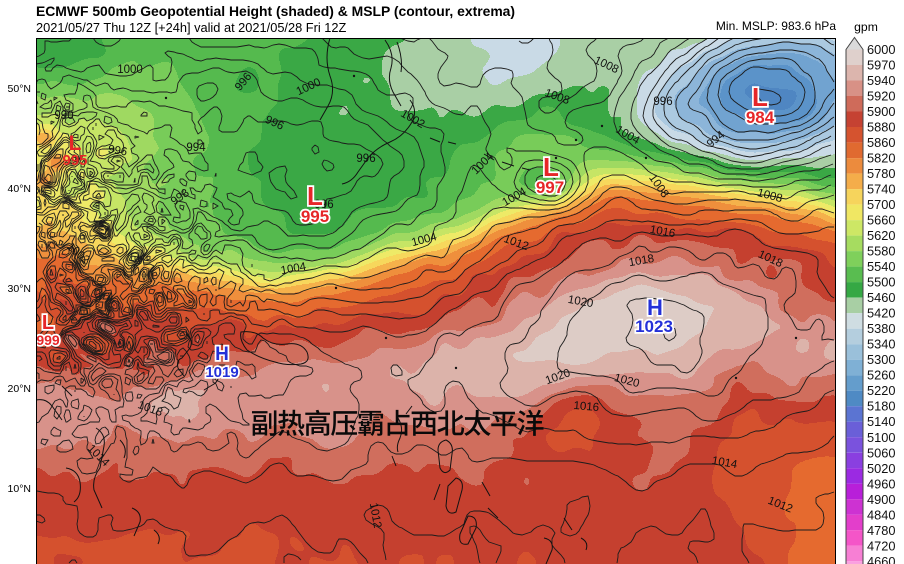 Image resolution: width=904 pixels, height=564 pixels. I want to click on svg-text: 4960, so click(881, 483).